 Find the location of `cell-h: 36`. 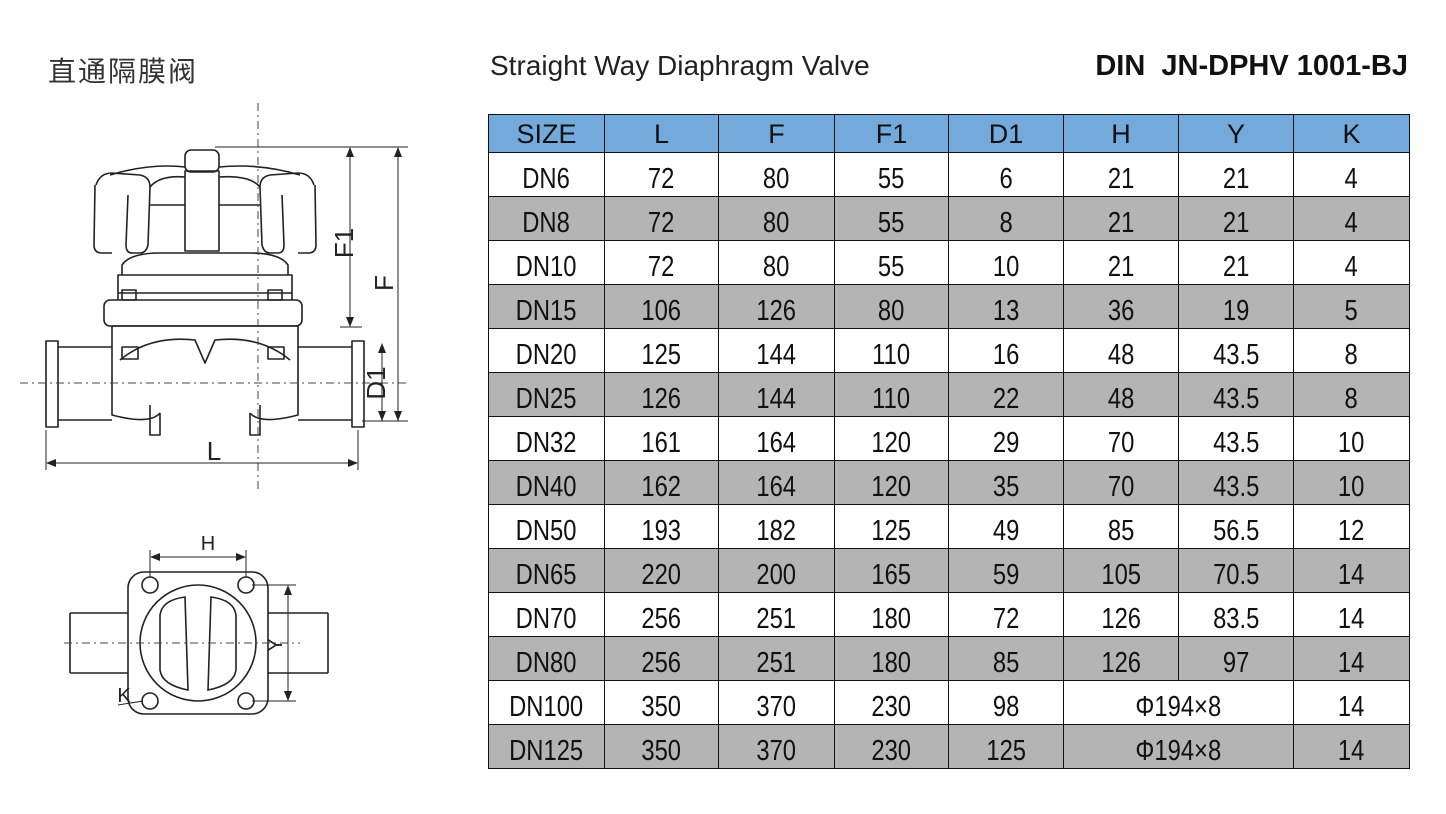

cell-h: 36 is located at coordinates (1121, 306).